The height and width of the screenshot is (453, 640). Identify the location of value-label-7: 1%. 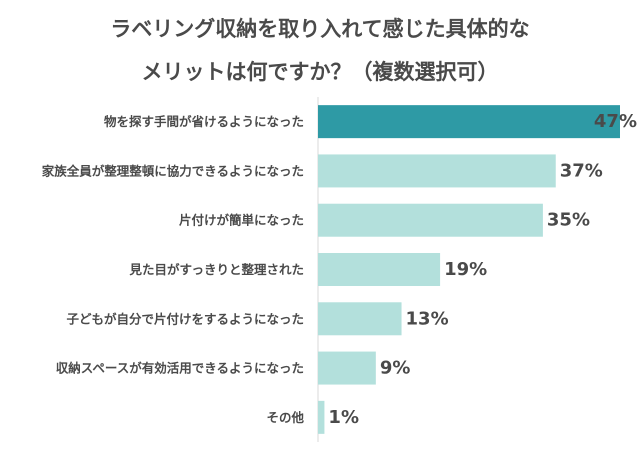
(343, 417).